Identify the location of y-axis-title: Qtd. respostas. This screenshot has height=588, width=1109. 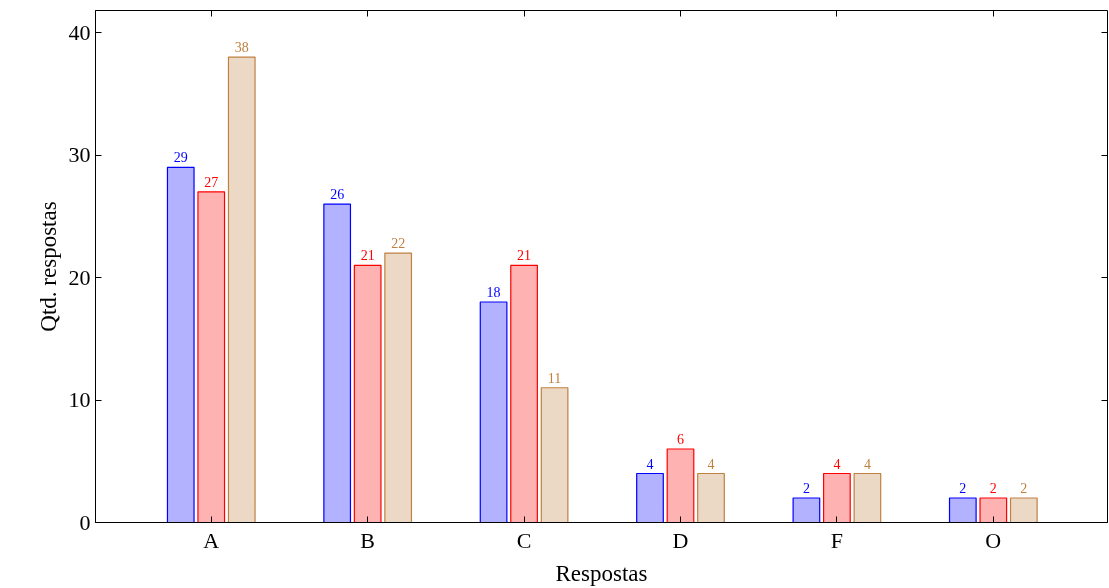
(48, 266).